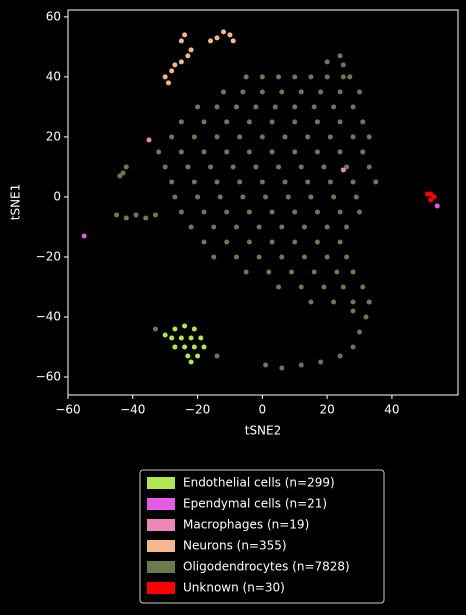 This screenshot has height=615, width=466. I want to click on y-tick-label: −40, so click(48, 316).